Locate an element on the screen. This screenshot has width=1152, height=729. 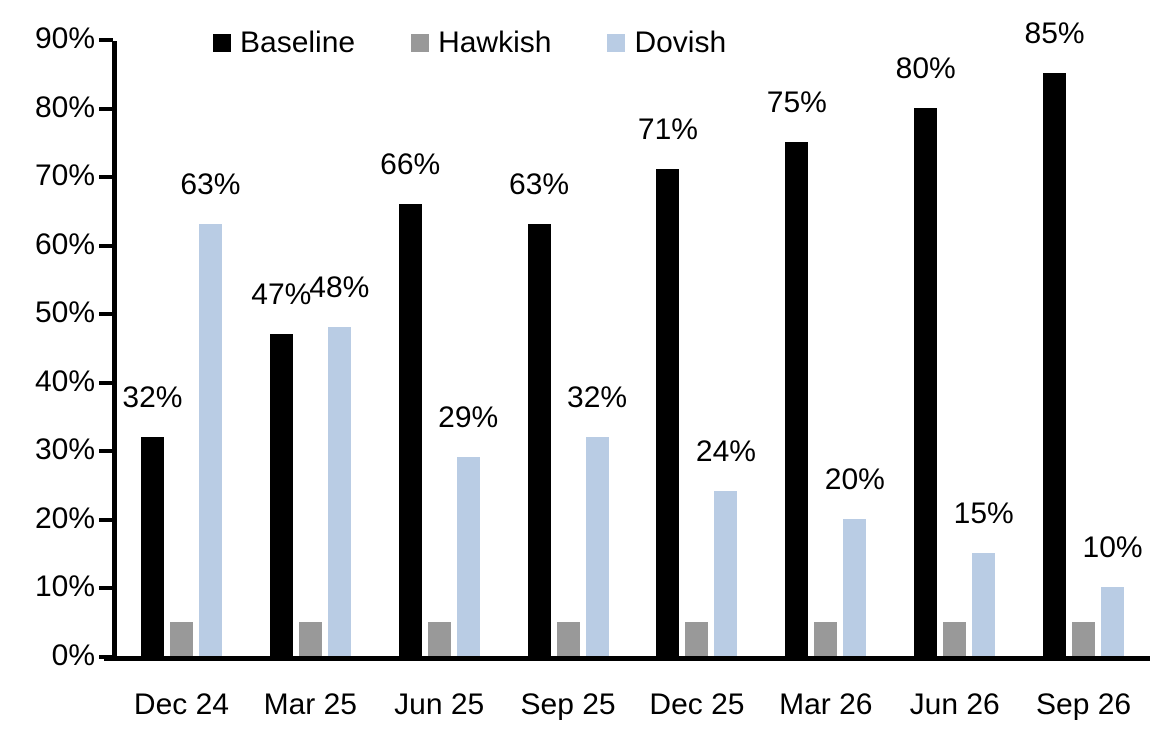
x-category-label: Mar 26 is located at coordinates (826, 704).